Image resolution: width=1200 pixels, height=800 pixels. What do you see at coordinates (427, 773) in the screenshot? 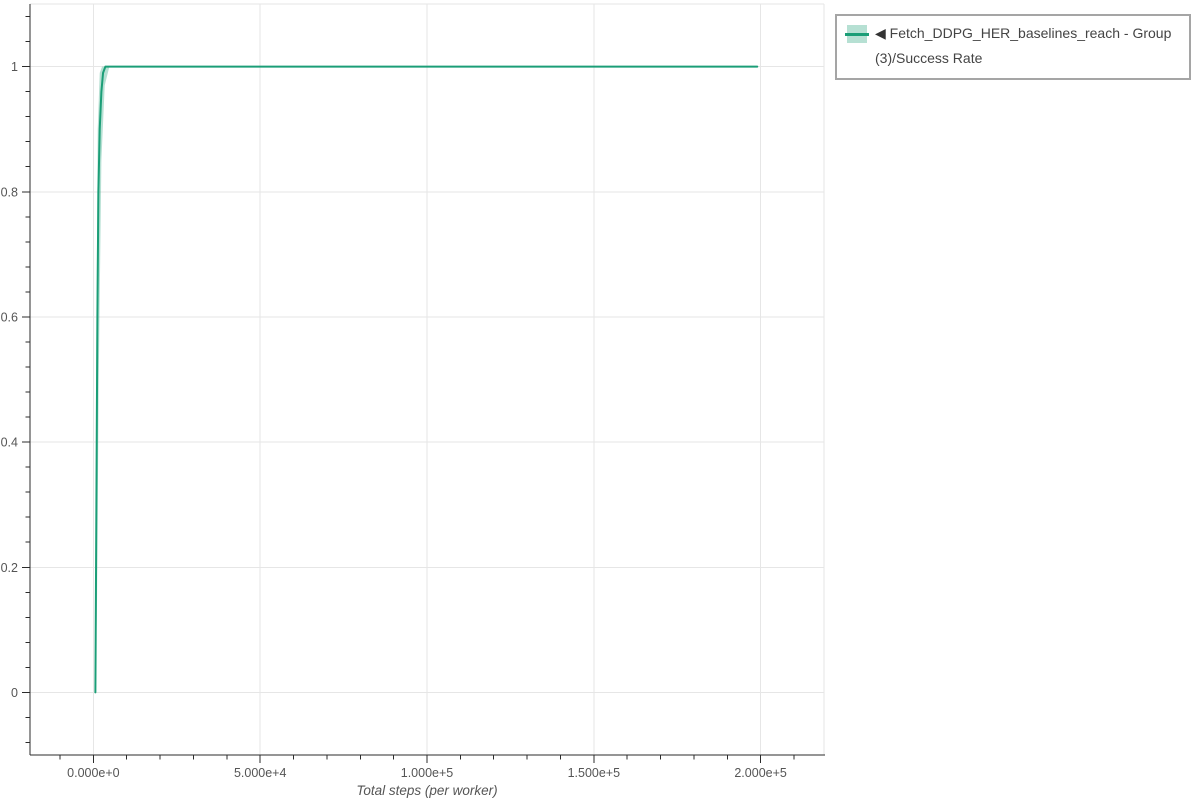
I see `x-tick-label: 1.000e+5` at bounding box center [427, 773].